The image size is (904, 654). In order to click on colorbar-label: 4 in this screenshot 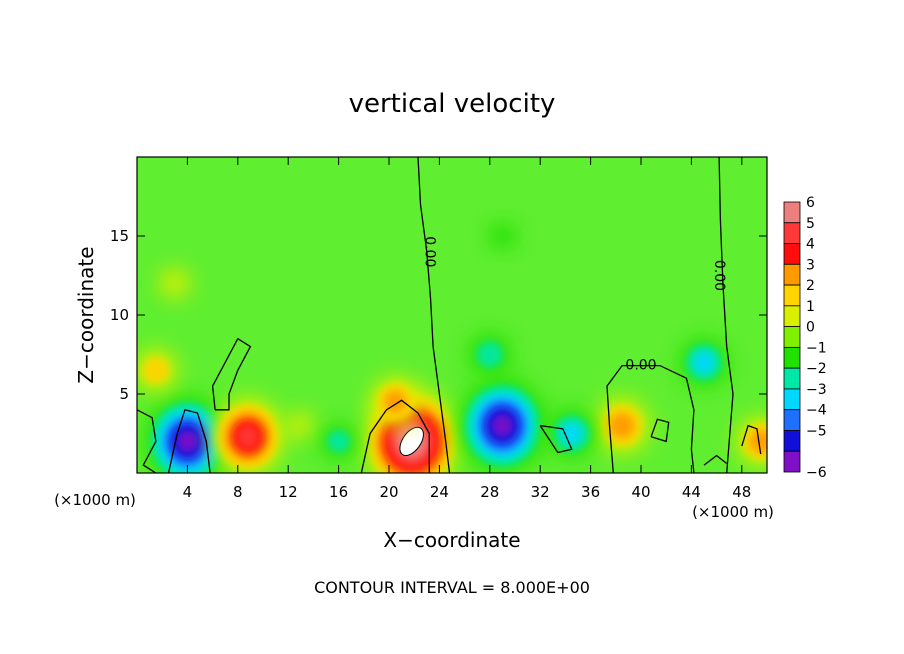, I will do `click(810, 245)`.